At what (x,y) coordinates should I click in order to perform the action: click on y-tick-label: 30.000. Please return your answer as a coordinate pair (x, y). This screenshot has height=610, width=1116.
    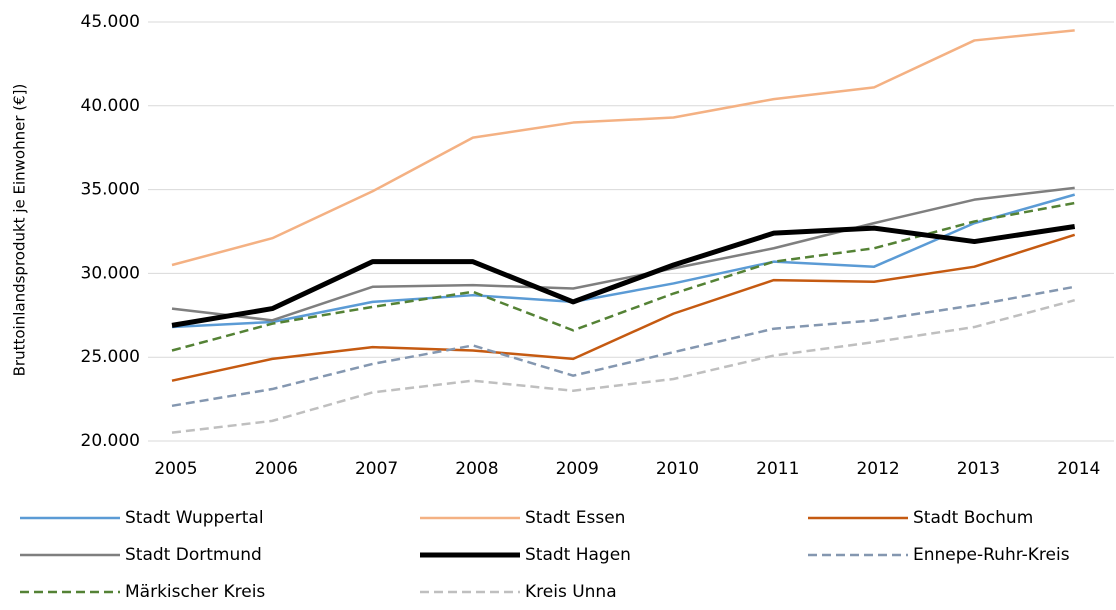
    Looking at the image, I should click on (110, 273).